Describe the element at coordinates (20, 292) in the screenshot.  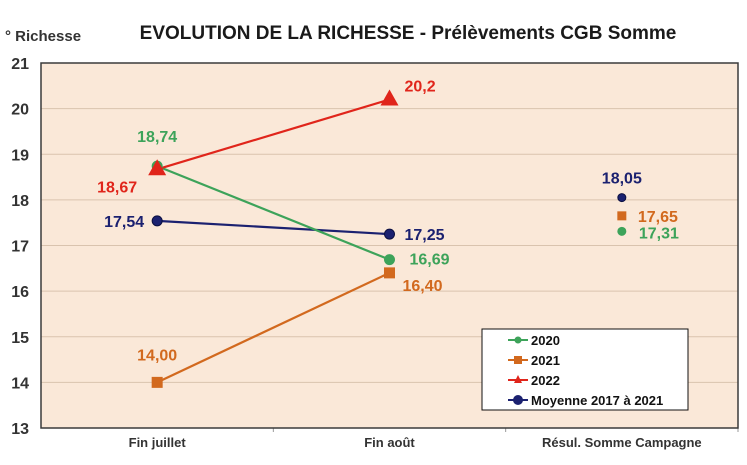
I see `y-tick-label: 16` at that location.